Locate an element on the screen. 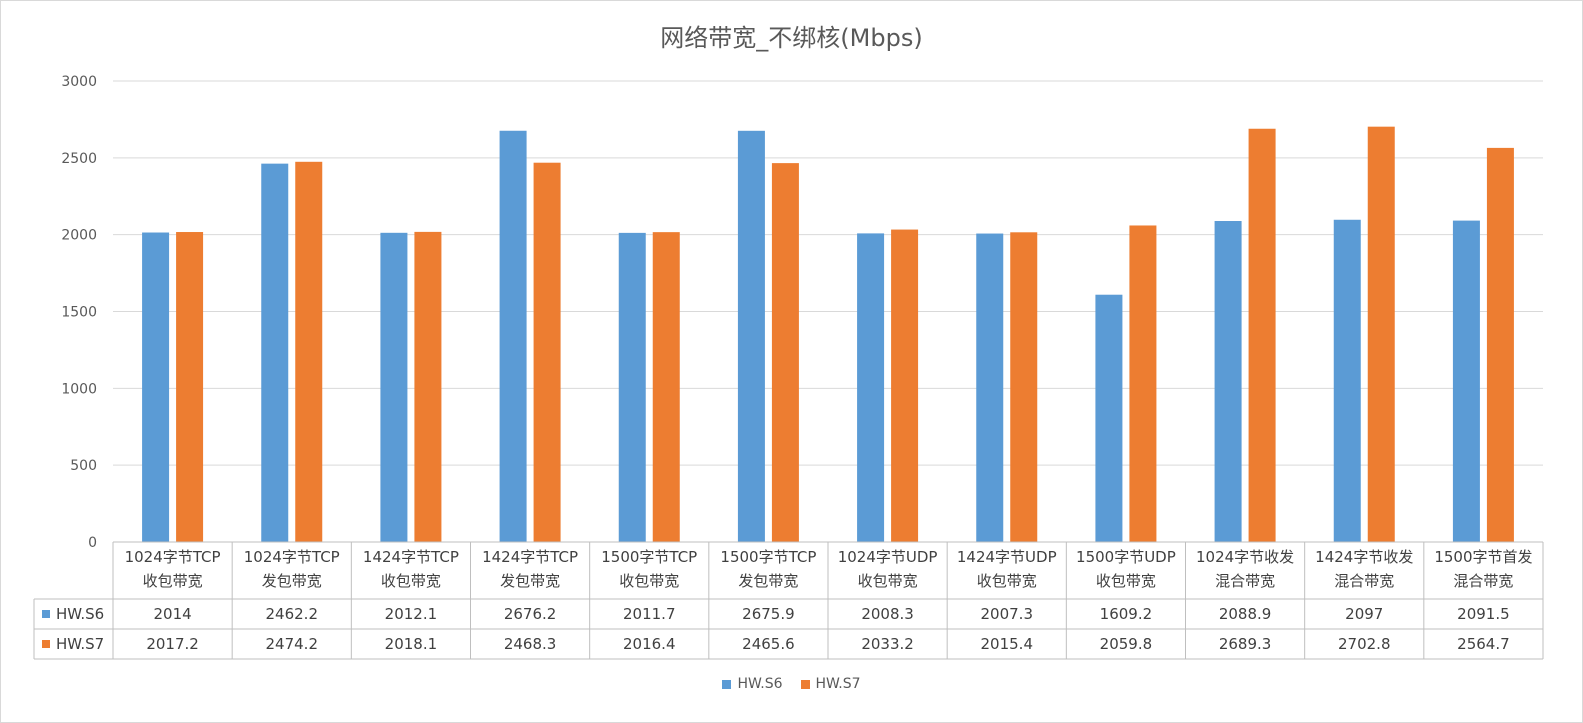 The image size is (1583, 723). category-label: 1424字节UDP is located at coordinates (1007, 557).